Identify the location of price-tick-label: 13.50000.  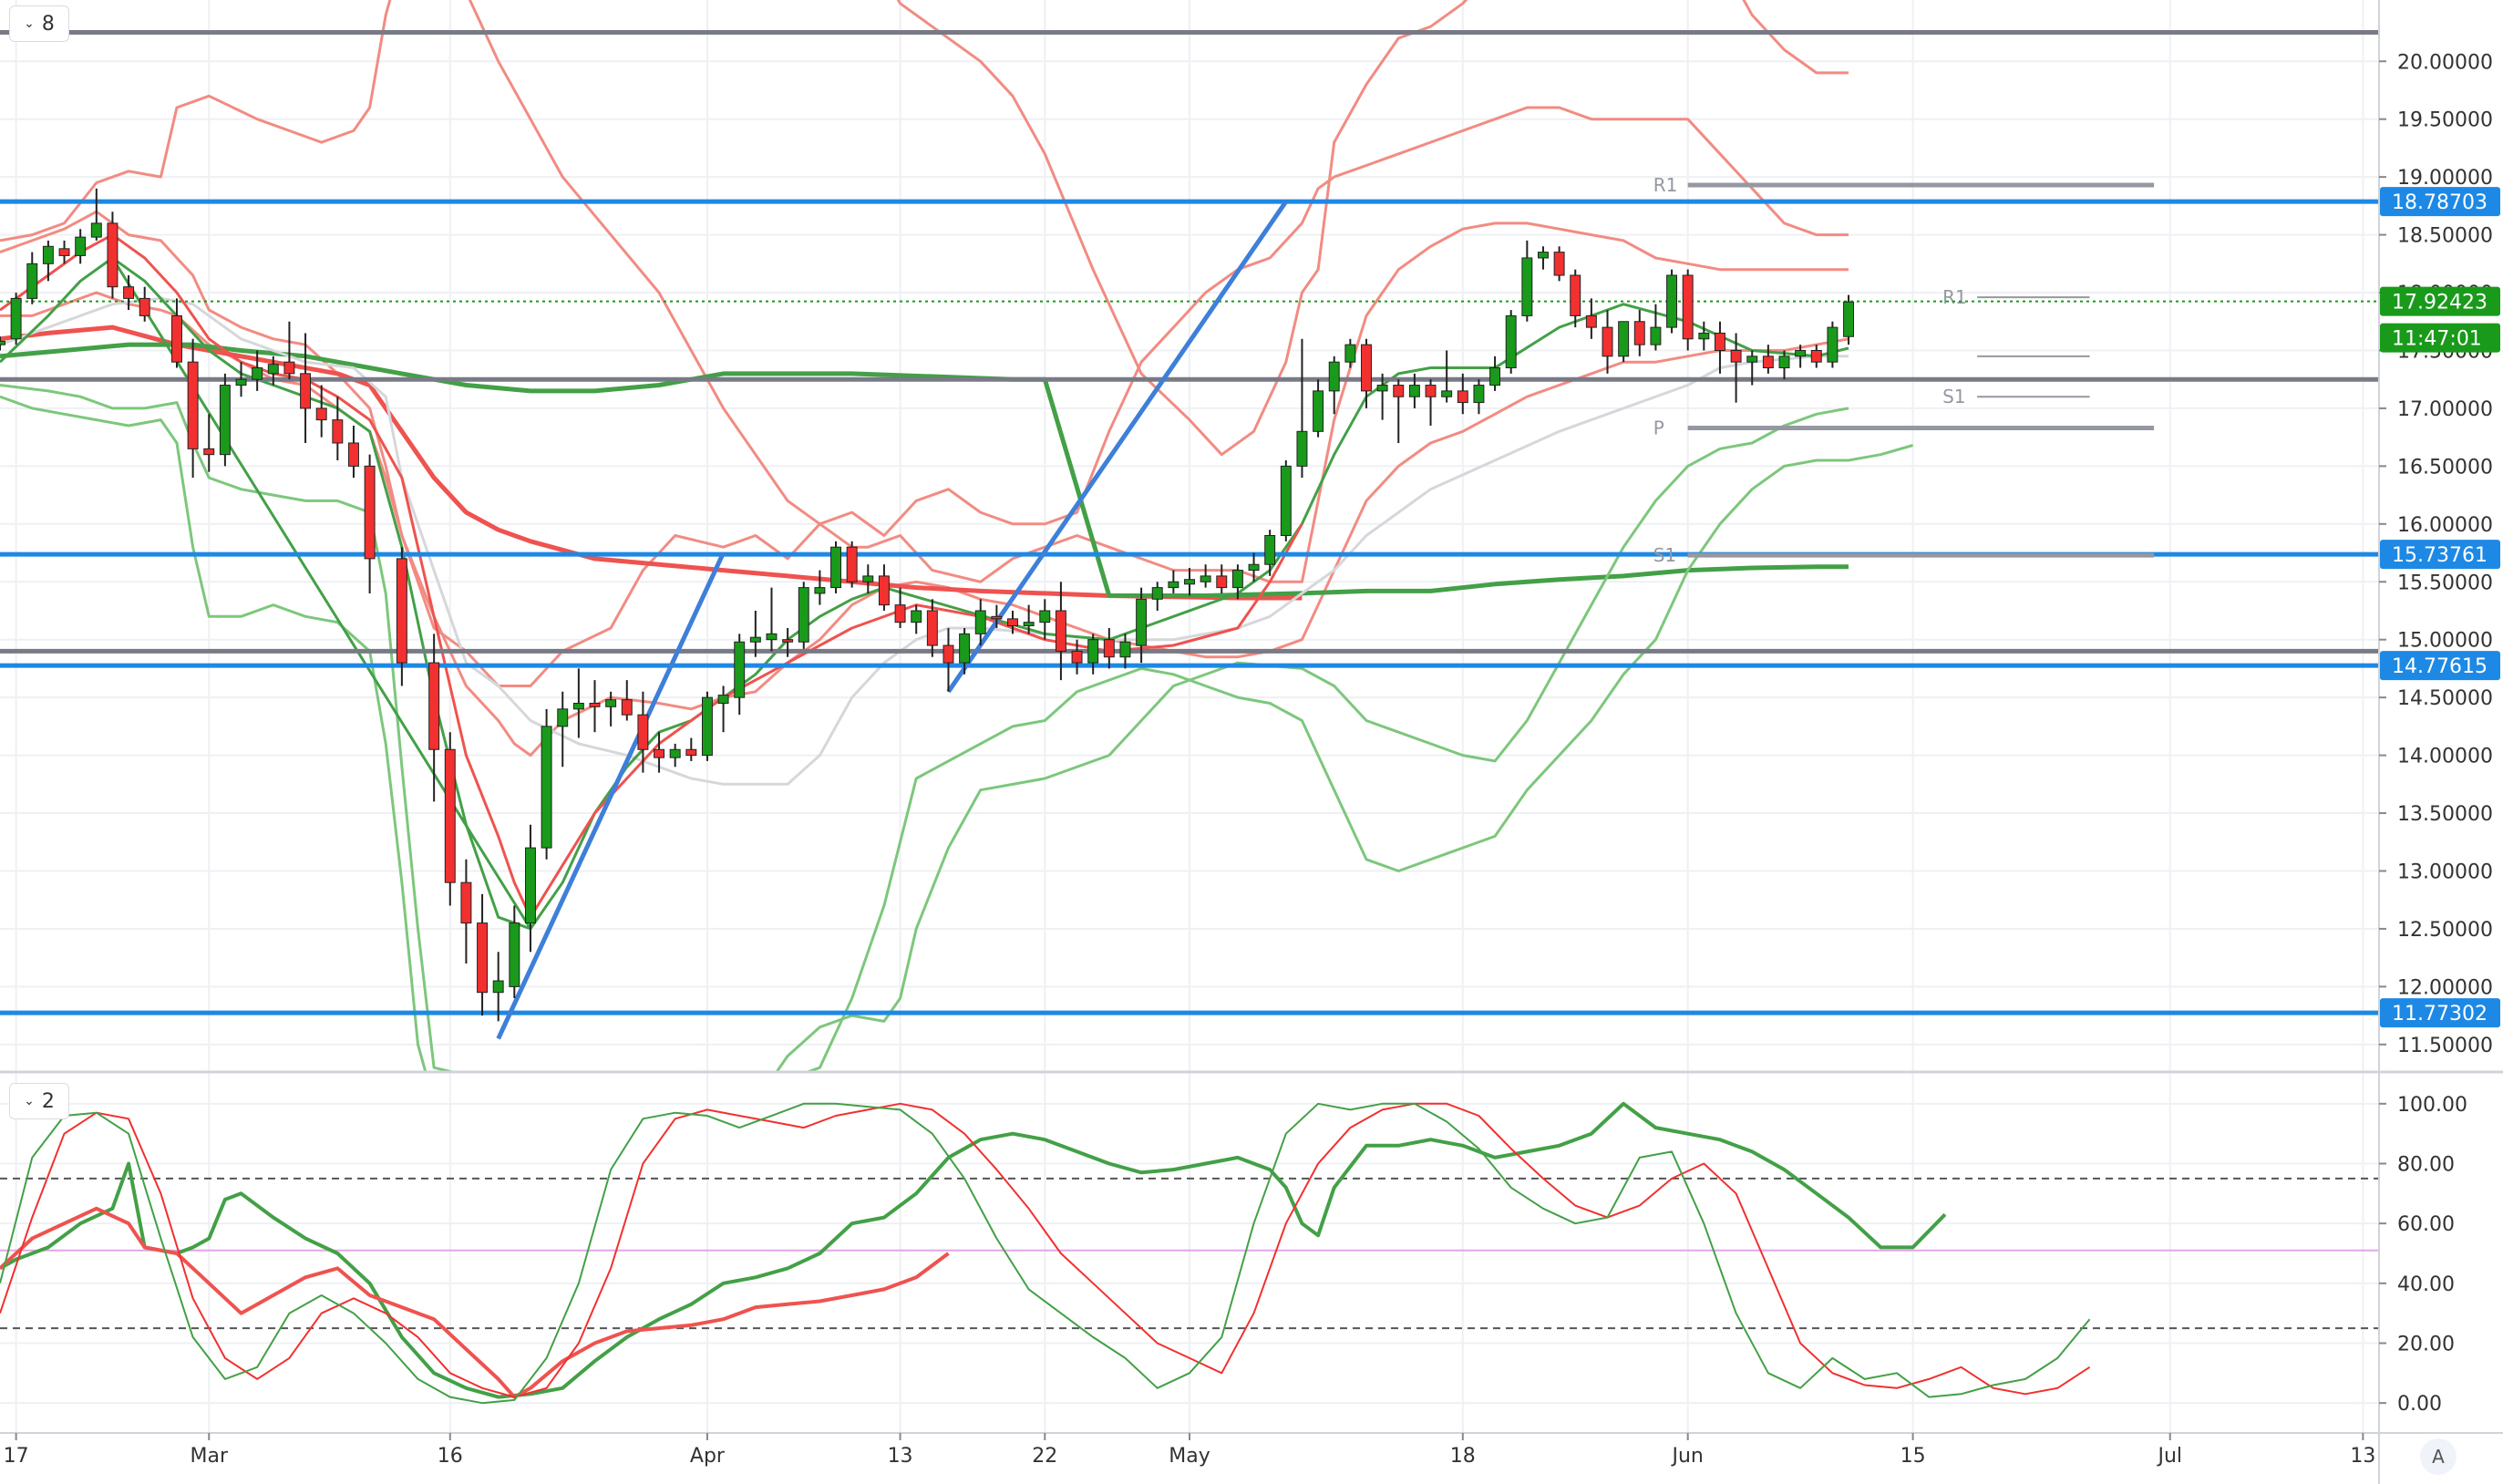
(2445, 814).